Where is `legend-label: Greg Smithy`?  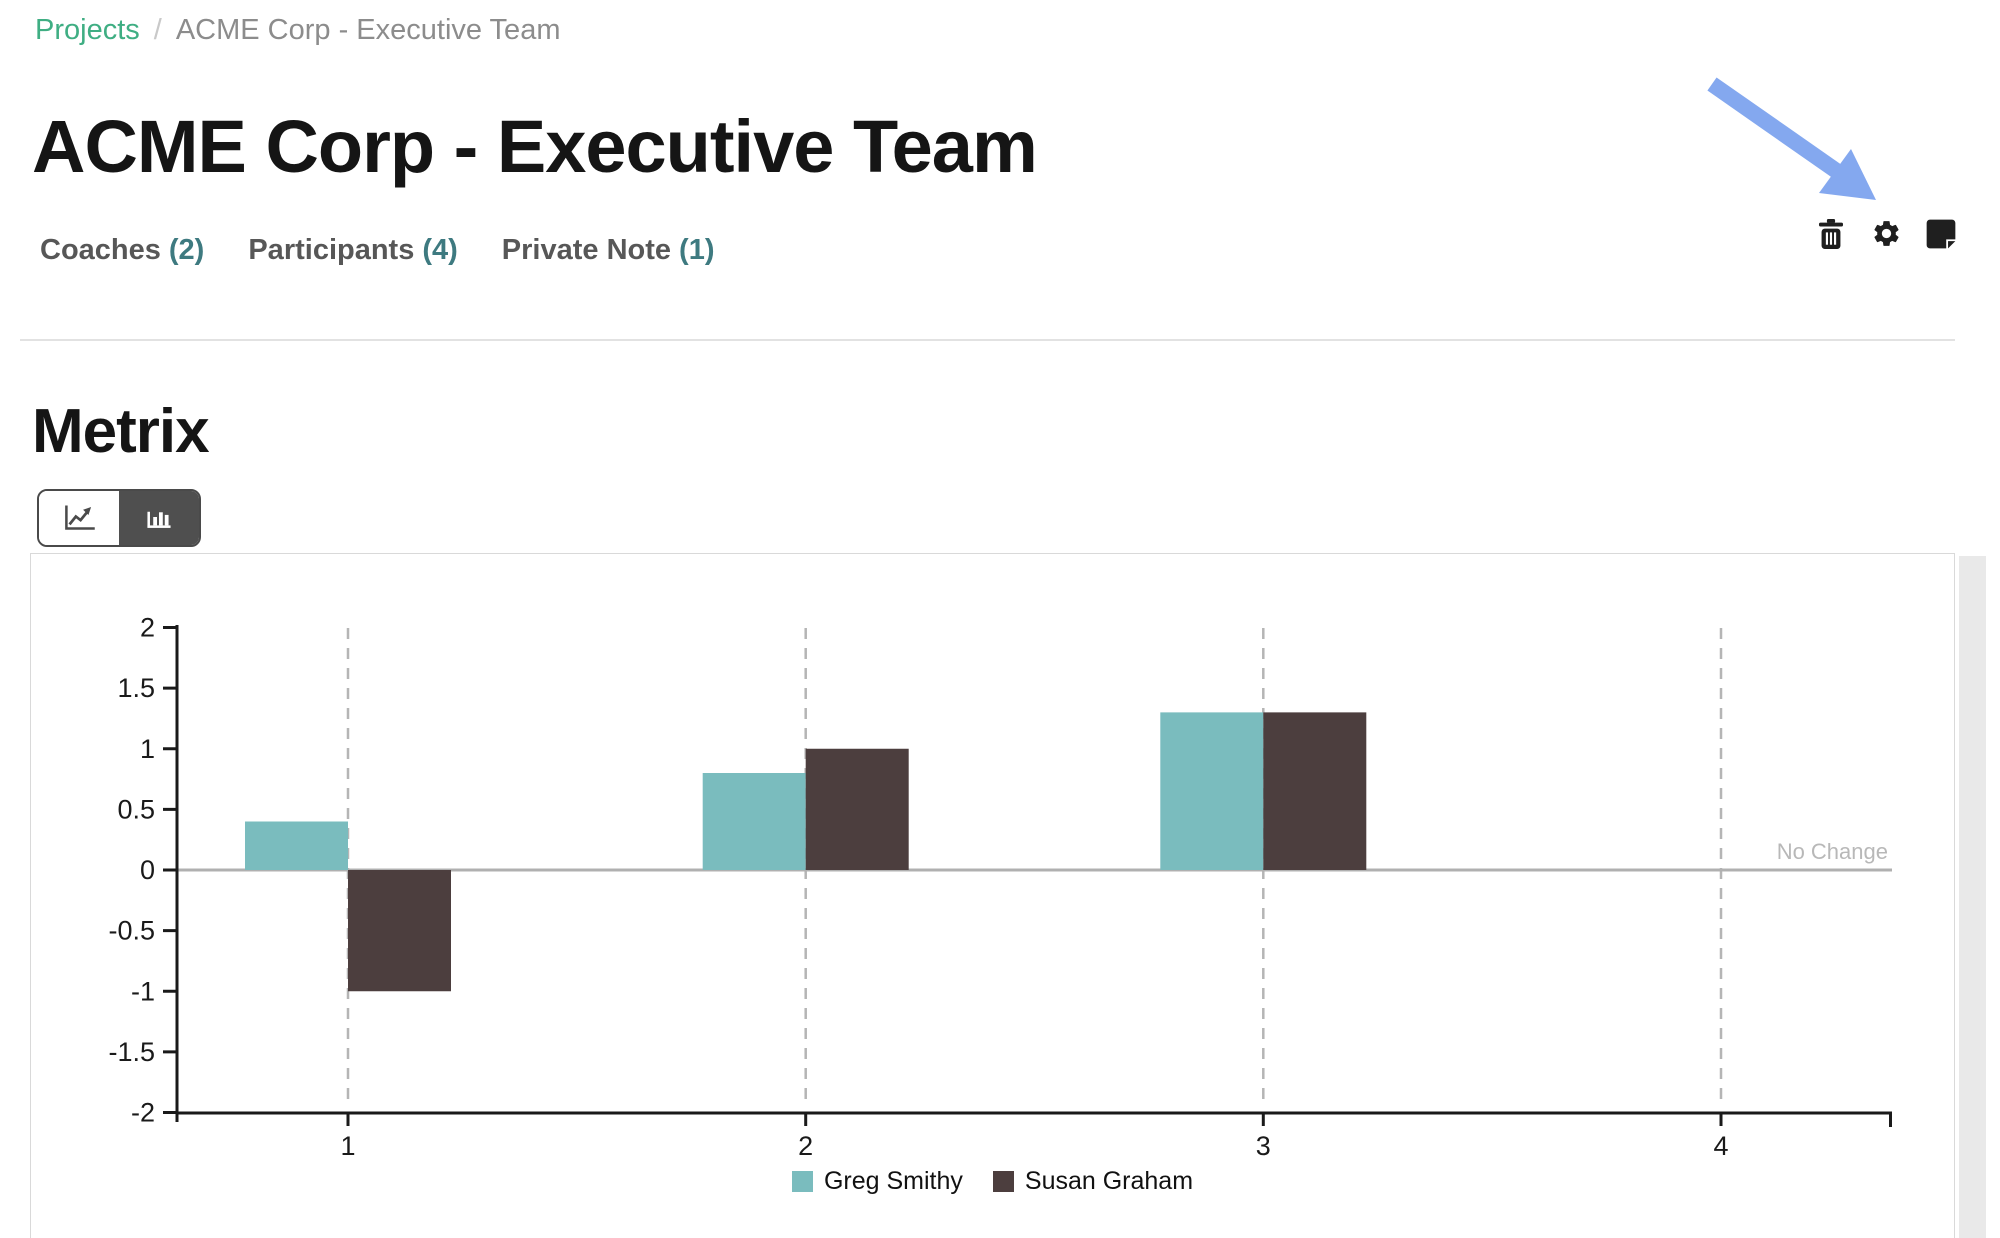
legend-label: Greg Smithy is located at coordinates (893, 1181).